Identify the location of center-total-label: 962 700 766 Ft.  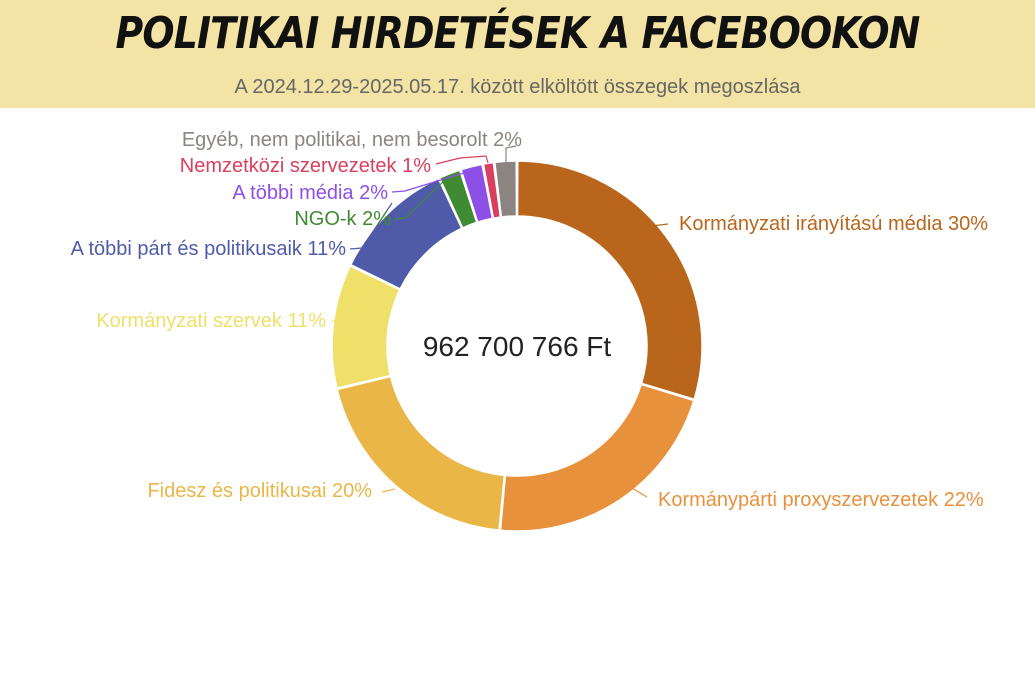
(517, 346).